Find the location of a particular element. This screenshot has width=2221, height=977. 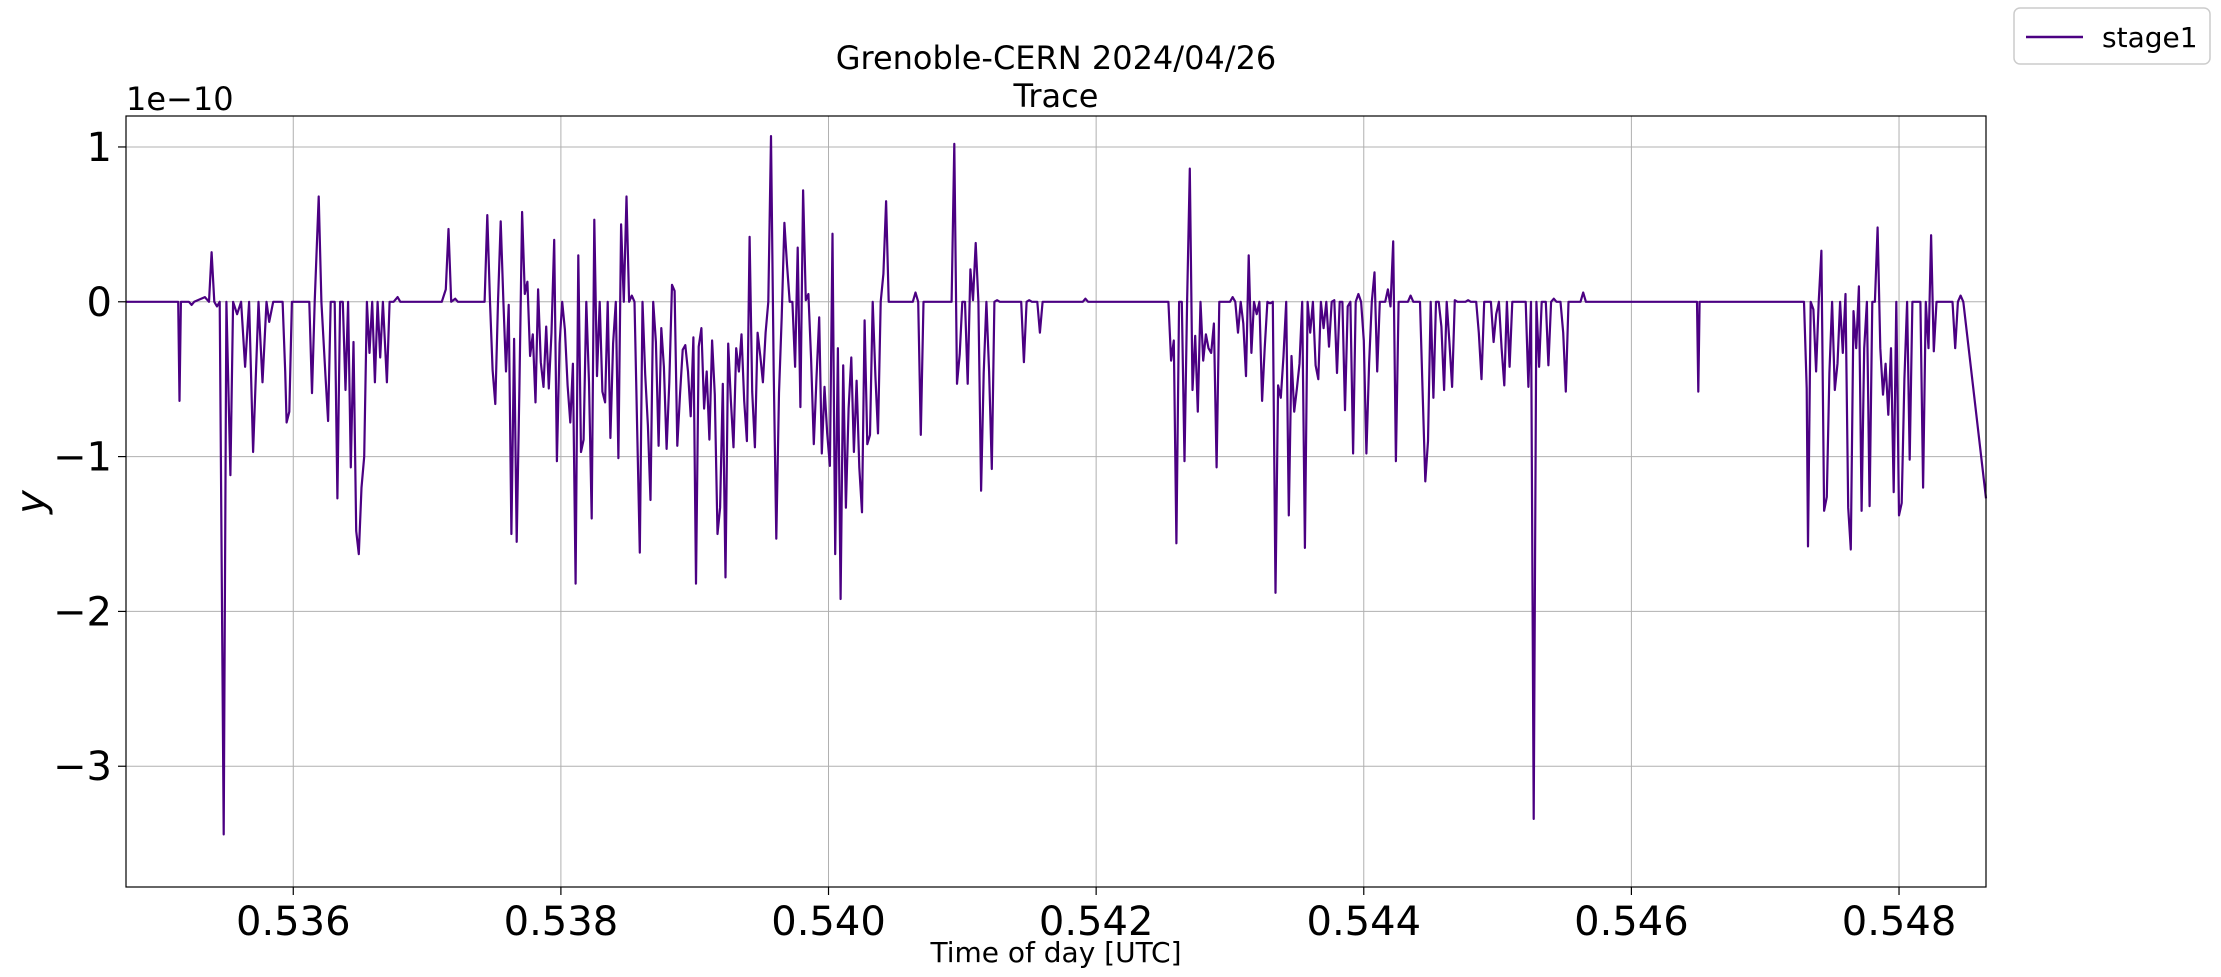

x-tick-label: 0.542 is located at coordinates (1096, 922).